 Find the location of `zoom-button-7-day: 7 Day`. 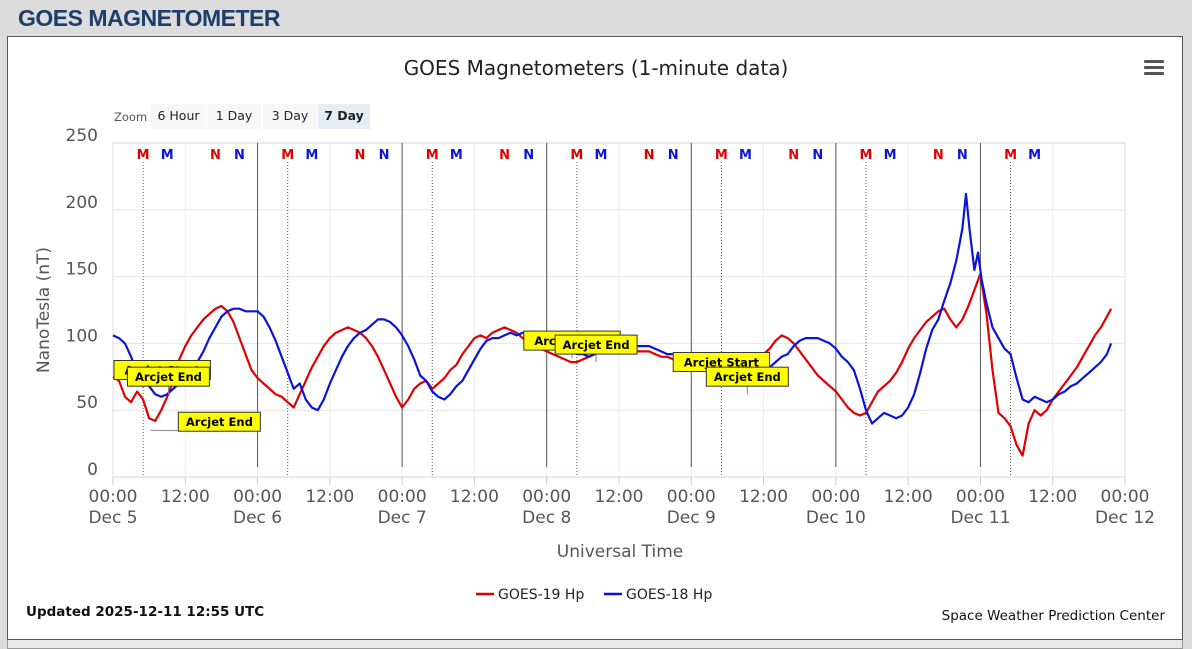

zoom-button-7-day: 7 Day is located at coordinates (344, 115).